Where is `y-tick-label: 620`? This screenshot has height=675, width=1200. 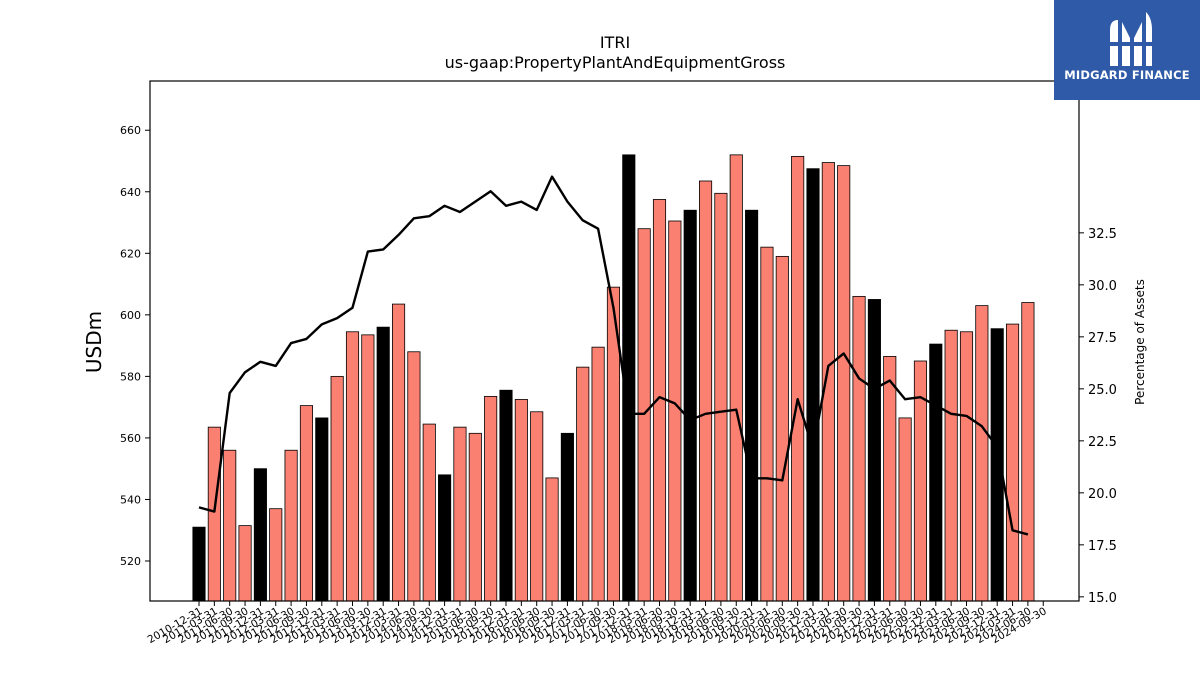
y-tick-label: 620 is located at coordinates (130, 253).